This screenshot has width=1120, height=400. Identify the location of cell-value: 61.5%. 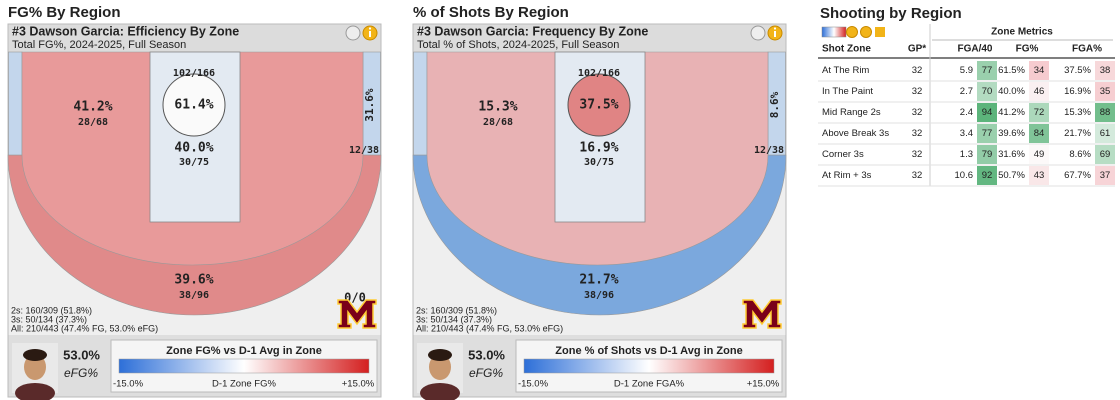
(1011, 70).